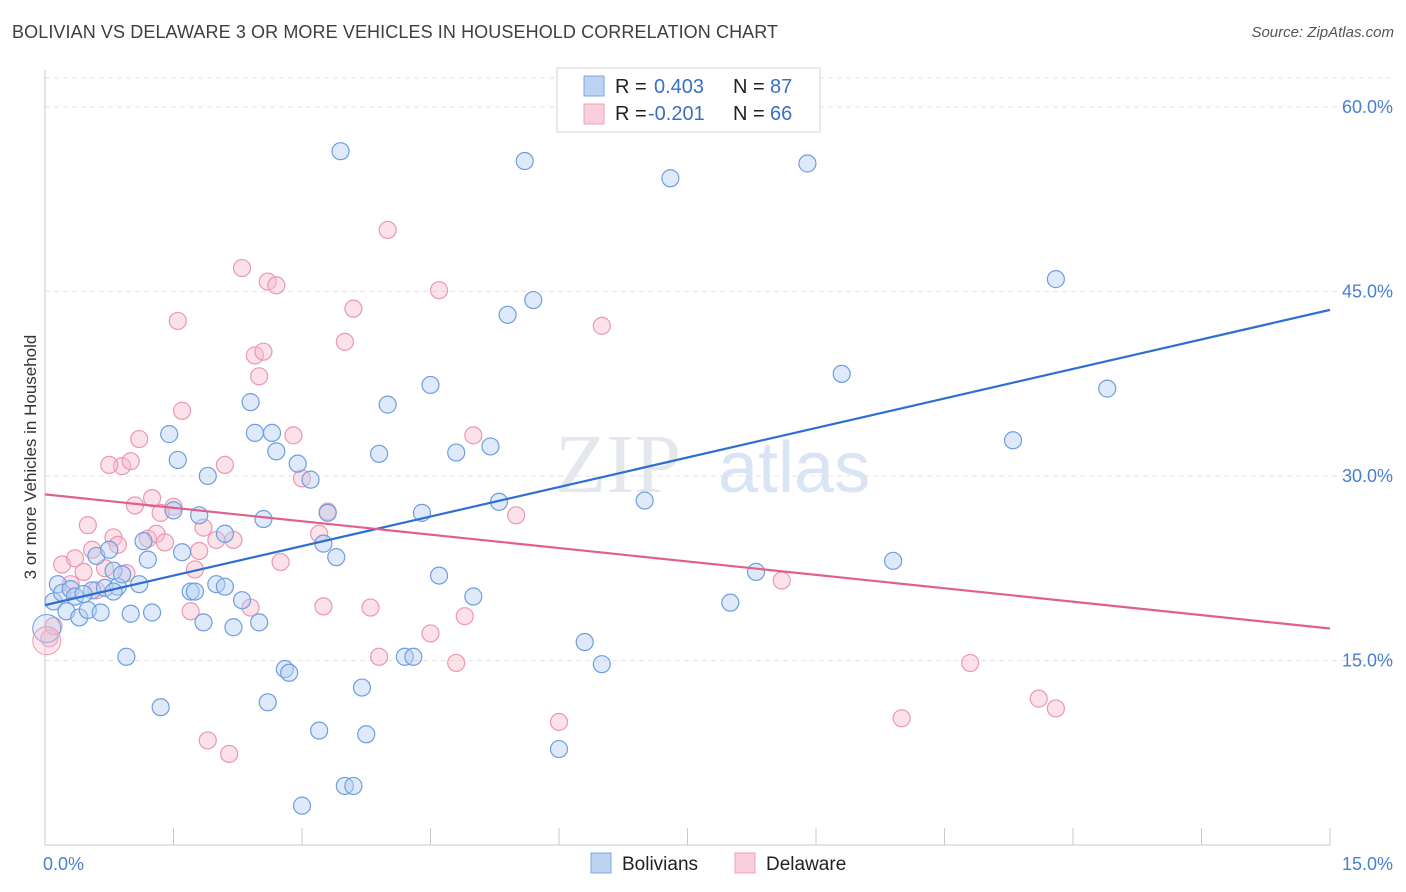 This screenshot has height=892, width=1406. Describe the element at coordinates (63, 864) in the screenshot. I see `x-tick-label-min: 0.0%` at that location.